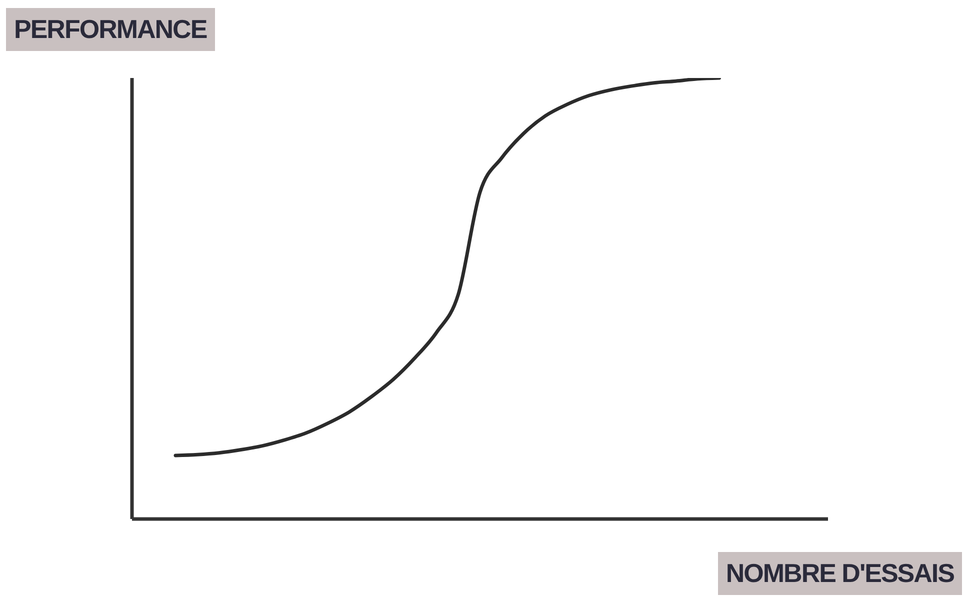 The image size is (972, 601). What do you see at coordinates (840, 573) in the screenshot?
I see `x-axis-title: NOMBRE D'ESSAIS` at bounding box center [840, 573].